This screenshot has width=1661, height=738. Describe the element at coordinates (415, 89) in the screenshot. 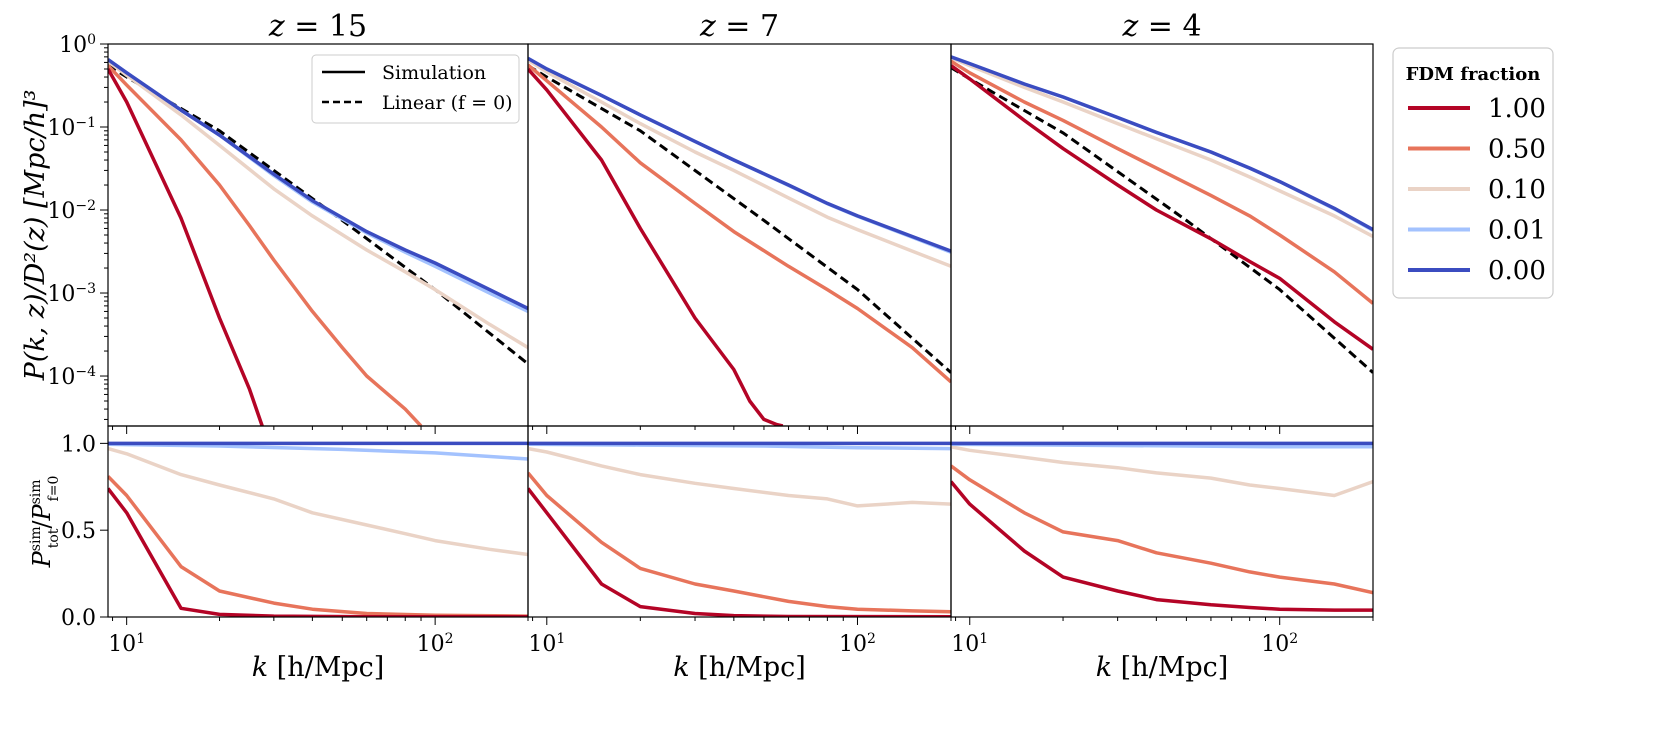

I see `style-legend: Simulation Linear (f = 0)` at that location.